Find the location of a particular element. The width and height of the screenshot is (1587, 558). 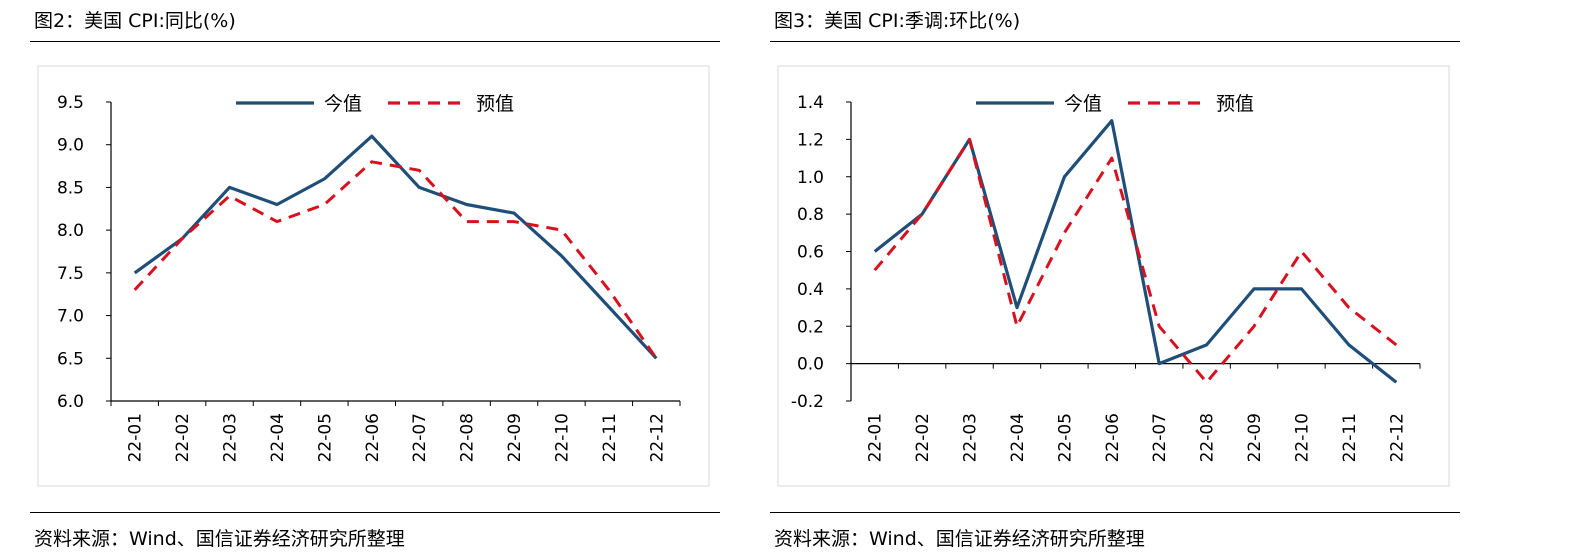

figure-title: 图2：美国 CPI:同比(%) is located at coordinates (135, 21).